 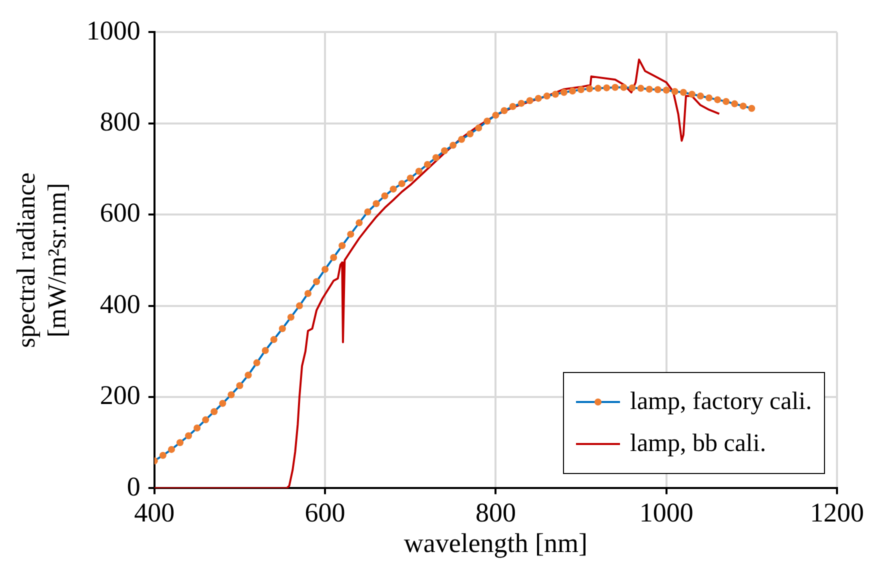 I want to click on y-tick-label: 1000, so click(x=113, y=30).